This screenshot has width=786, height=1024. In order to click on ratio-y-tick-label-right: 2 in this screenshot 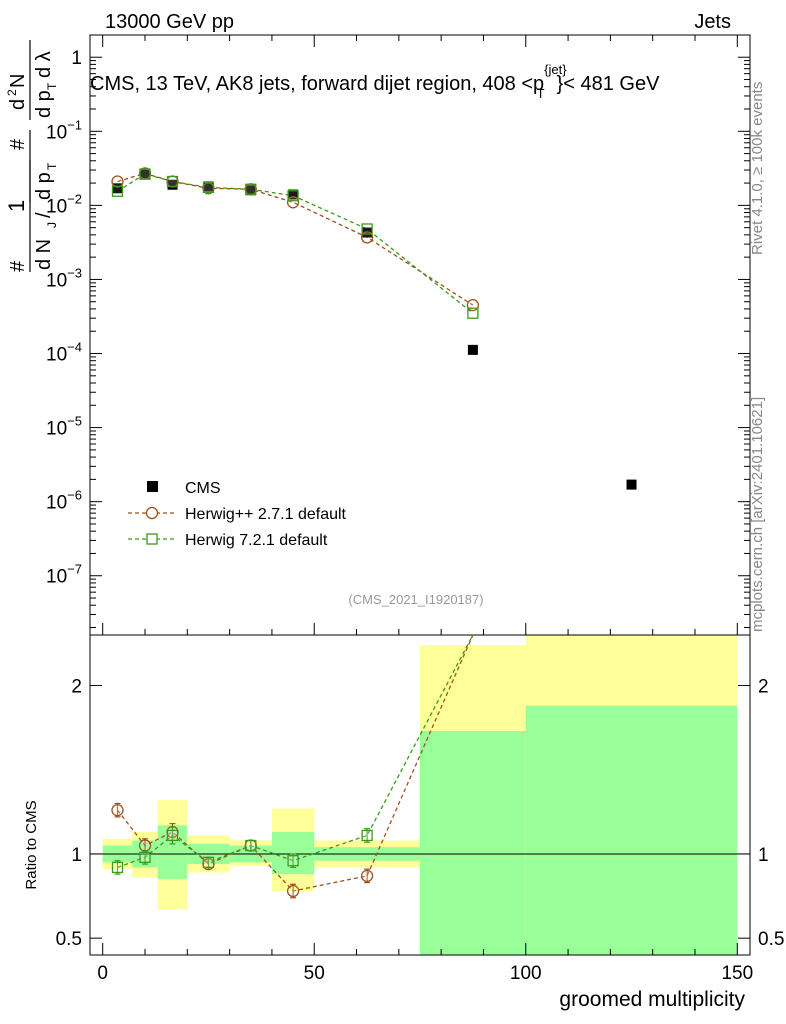, I will do `click(763, 687)`.